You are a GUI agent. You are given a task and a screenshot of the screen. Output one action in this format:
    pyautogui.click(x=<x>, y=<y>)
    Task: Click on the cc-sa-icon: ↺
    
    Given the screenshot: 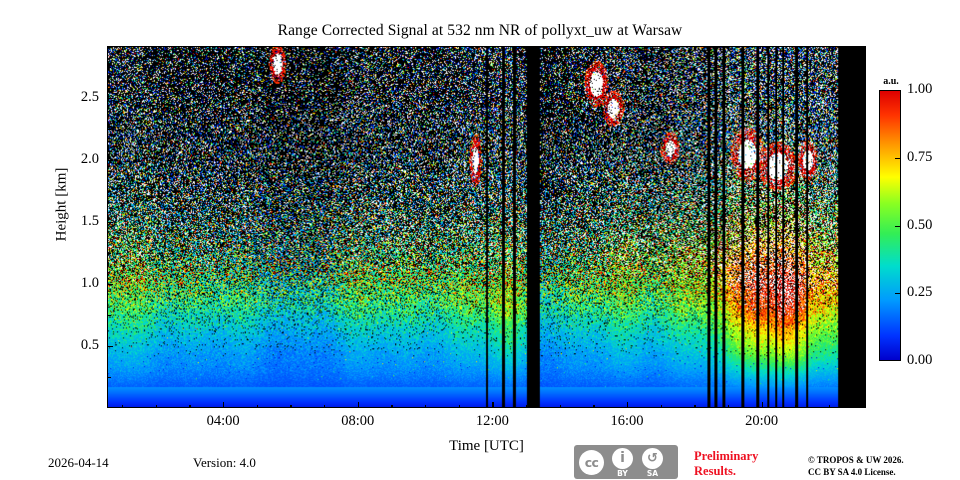 What is the action you would take?
    pyautogui.click(x=652, y=458)
    